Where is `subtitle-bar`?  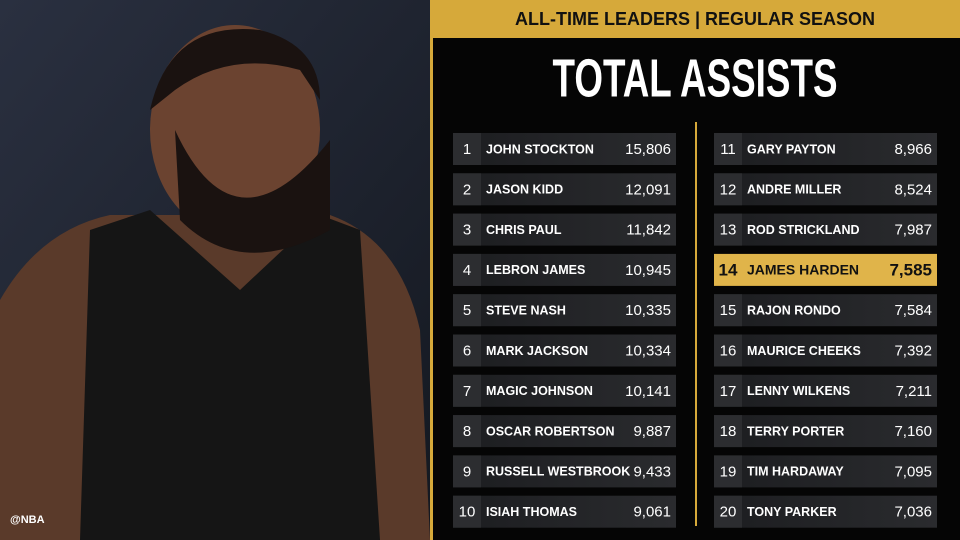
subtitle-bar is located at coordinates (695, 19).